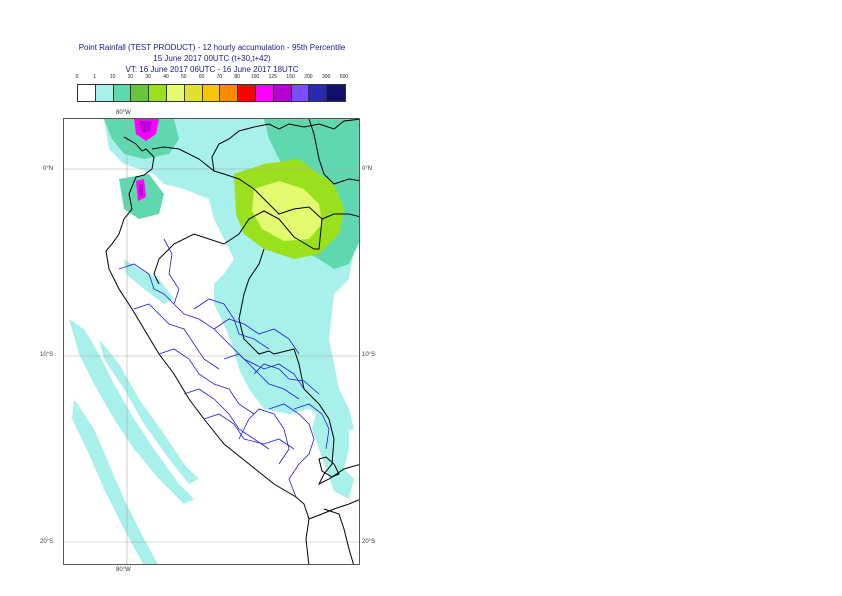 Image resolution: width=842 pixels, height=596 pixels. What do you see at coordinates (344, 77) in the screenshot?
I see `legend-tick-label: 500` at bounding box center [344, 77].